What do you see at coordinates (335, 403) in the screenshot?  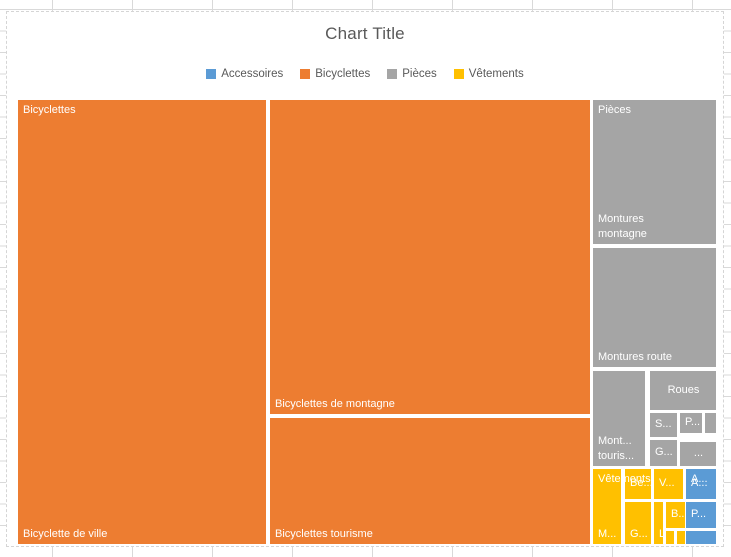 I see `cell-label: Bicyclettes de montagne` at bounding box center [335, 403].